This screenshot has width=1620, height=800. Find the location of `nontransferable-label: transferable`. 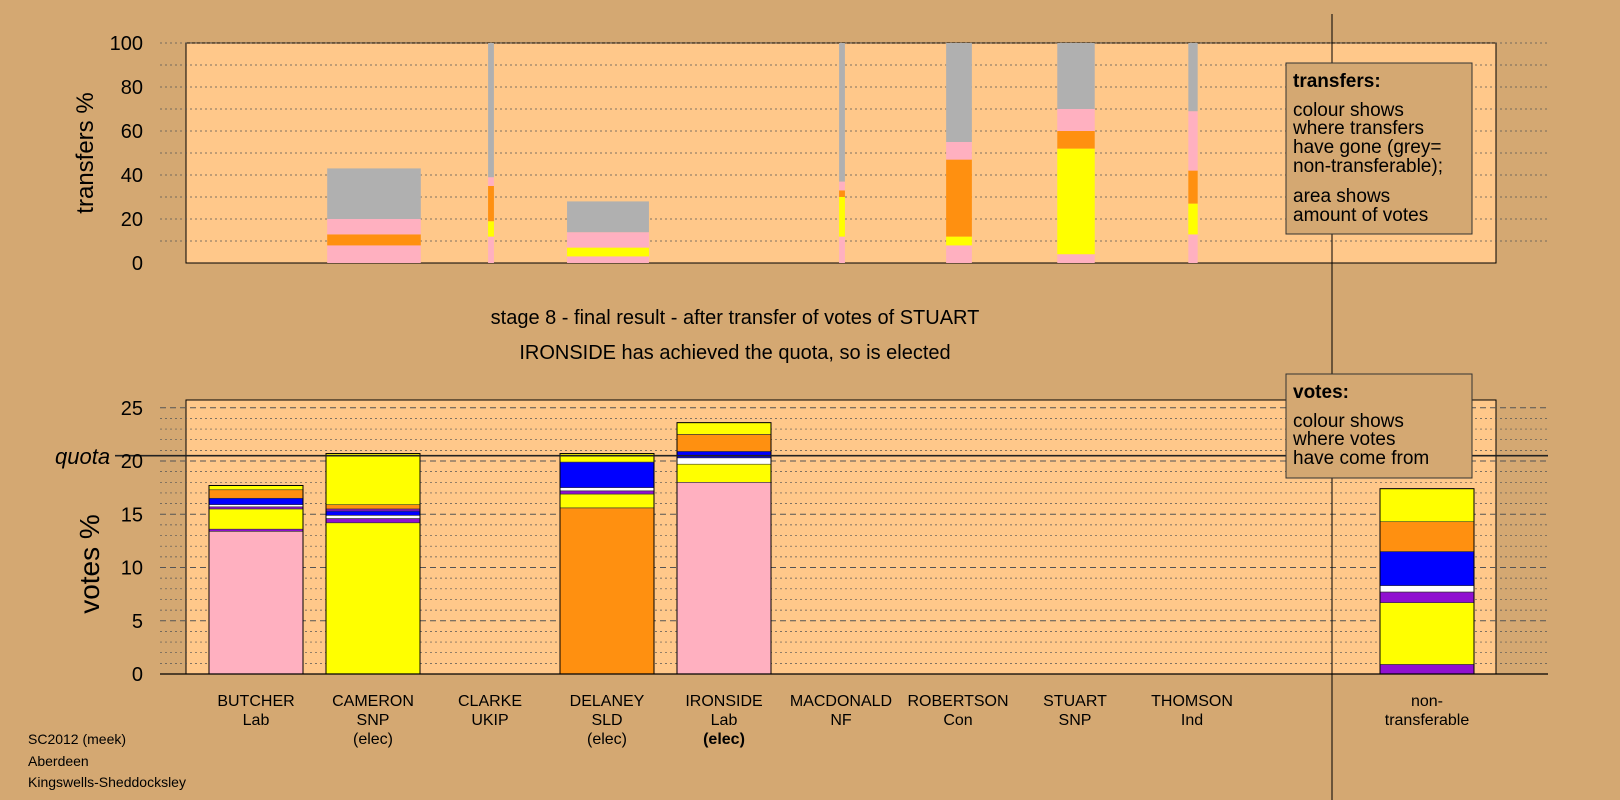

nontransferable-label: transferable is located at coordinates (1427, 720).